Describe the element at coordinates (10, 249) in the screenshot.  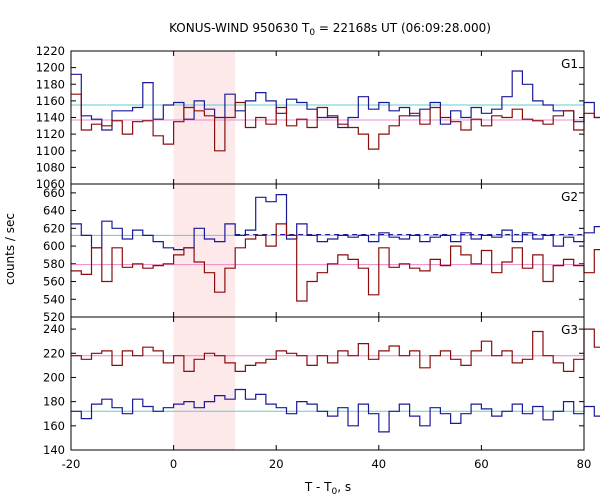
I see `y-axis-label: counts / sec` at that location.